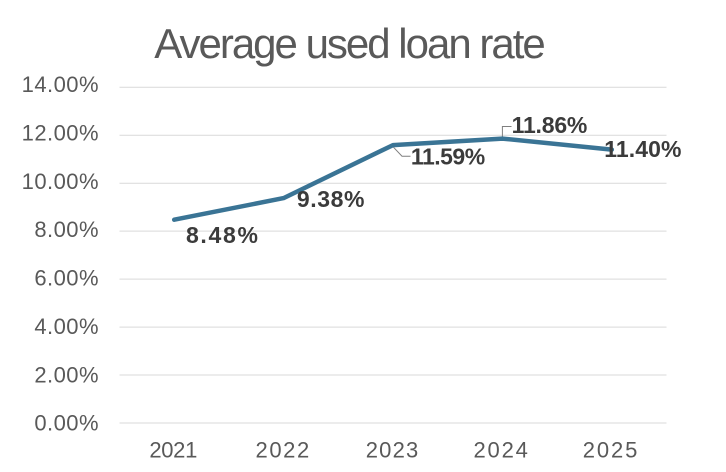 This screenshot has height=472, width=726. What do you see at coordinates (448, 157) in the screenshot?
I see `svg-text: 11.59%` at bounding box center [448, 157].